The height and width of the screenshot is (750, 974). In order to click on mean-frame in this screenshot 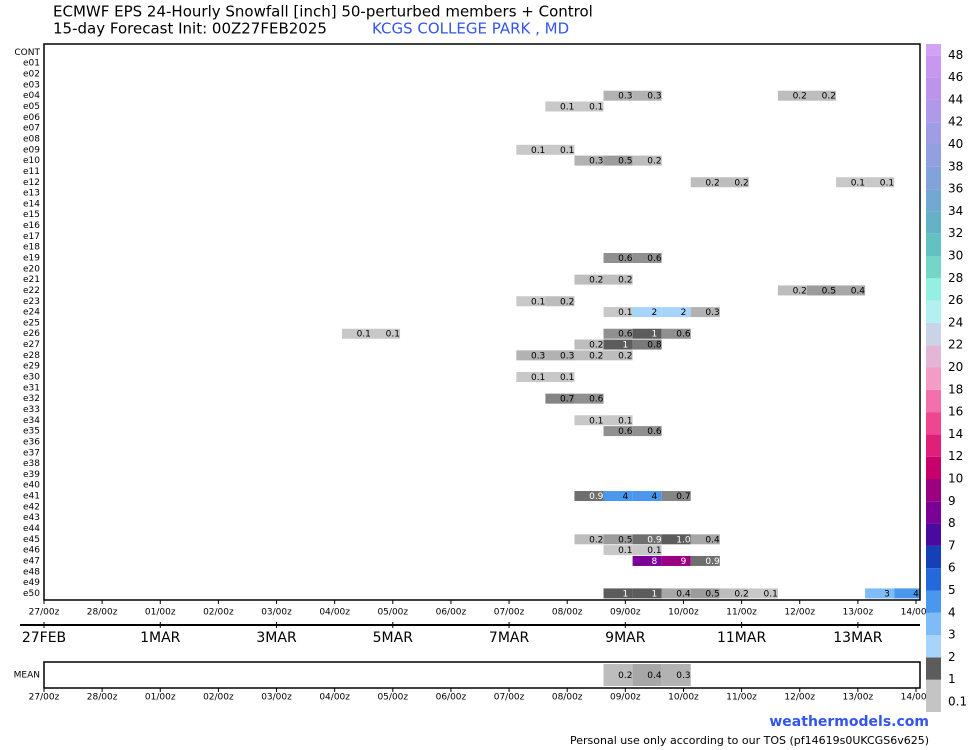, I will do `click(482, 675)`.